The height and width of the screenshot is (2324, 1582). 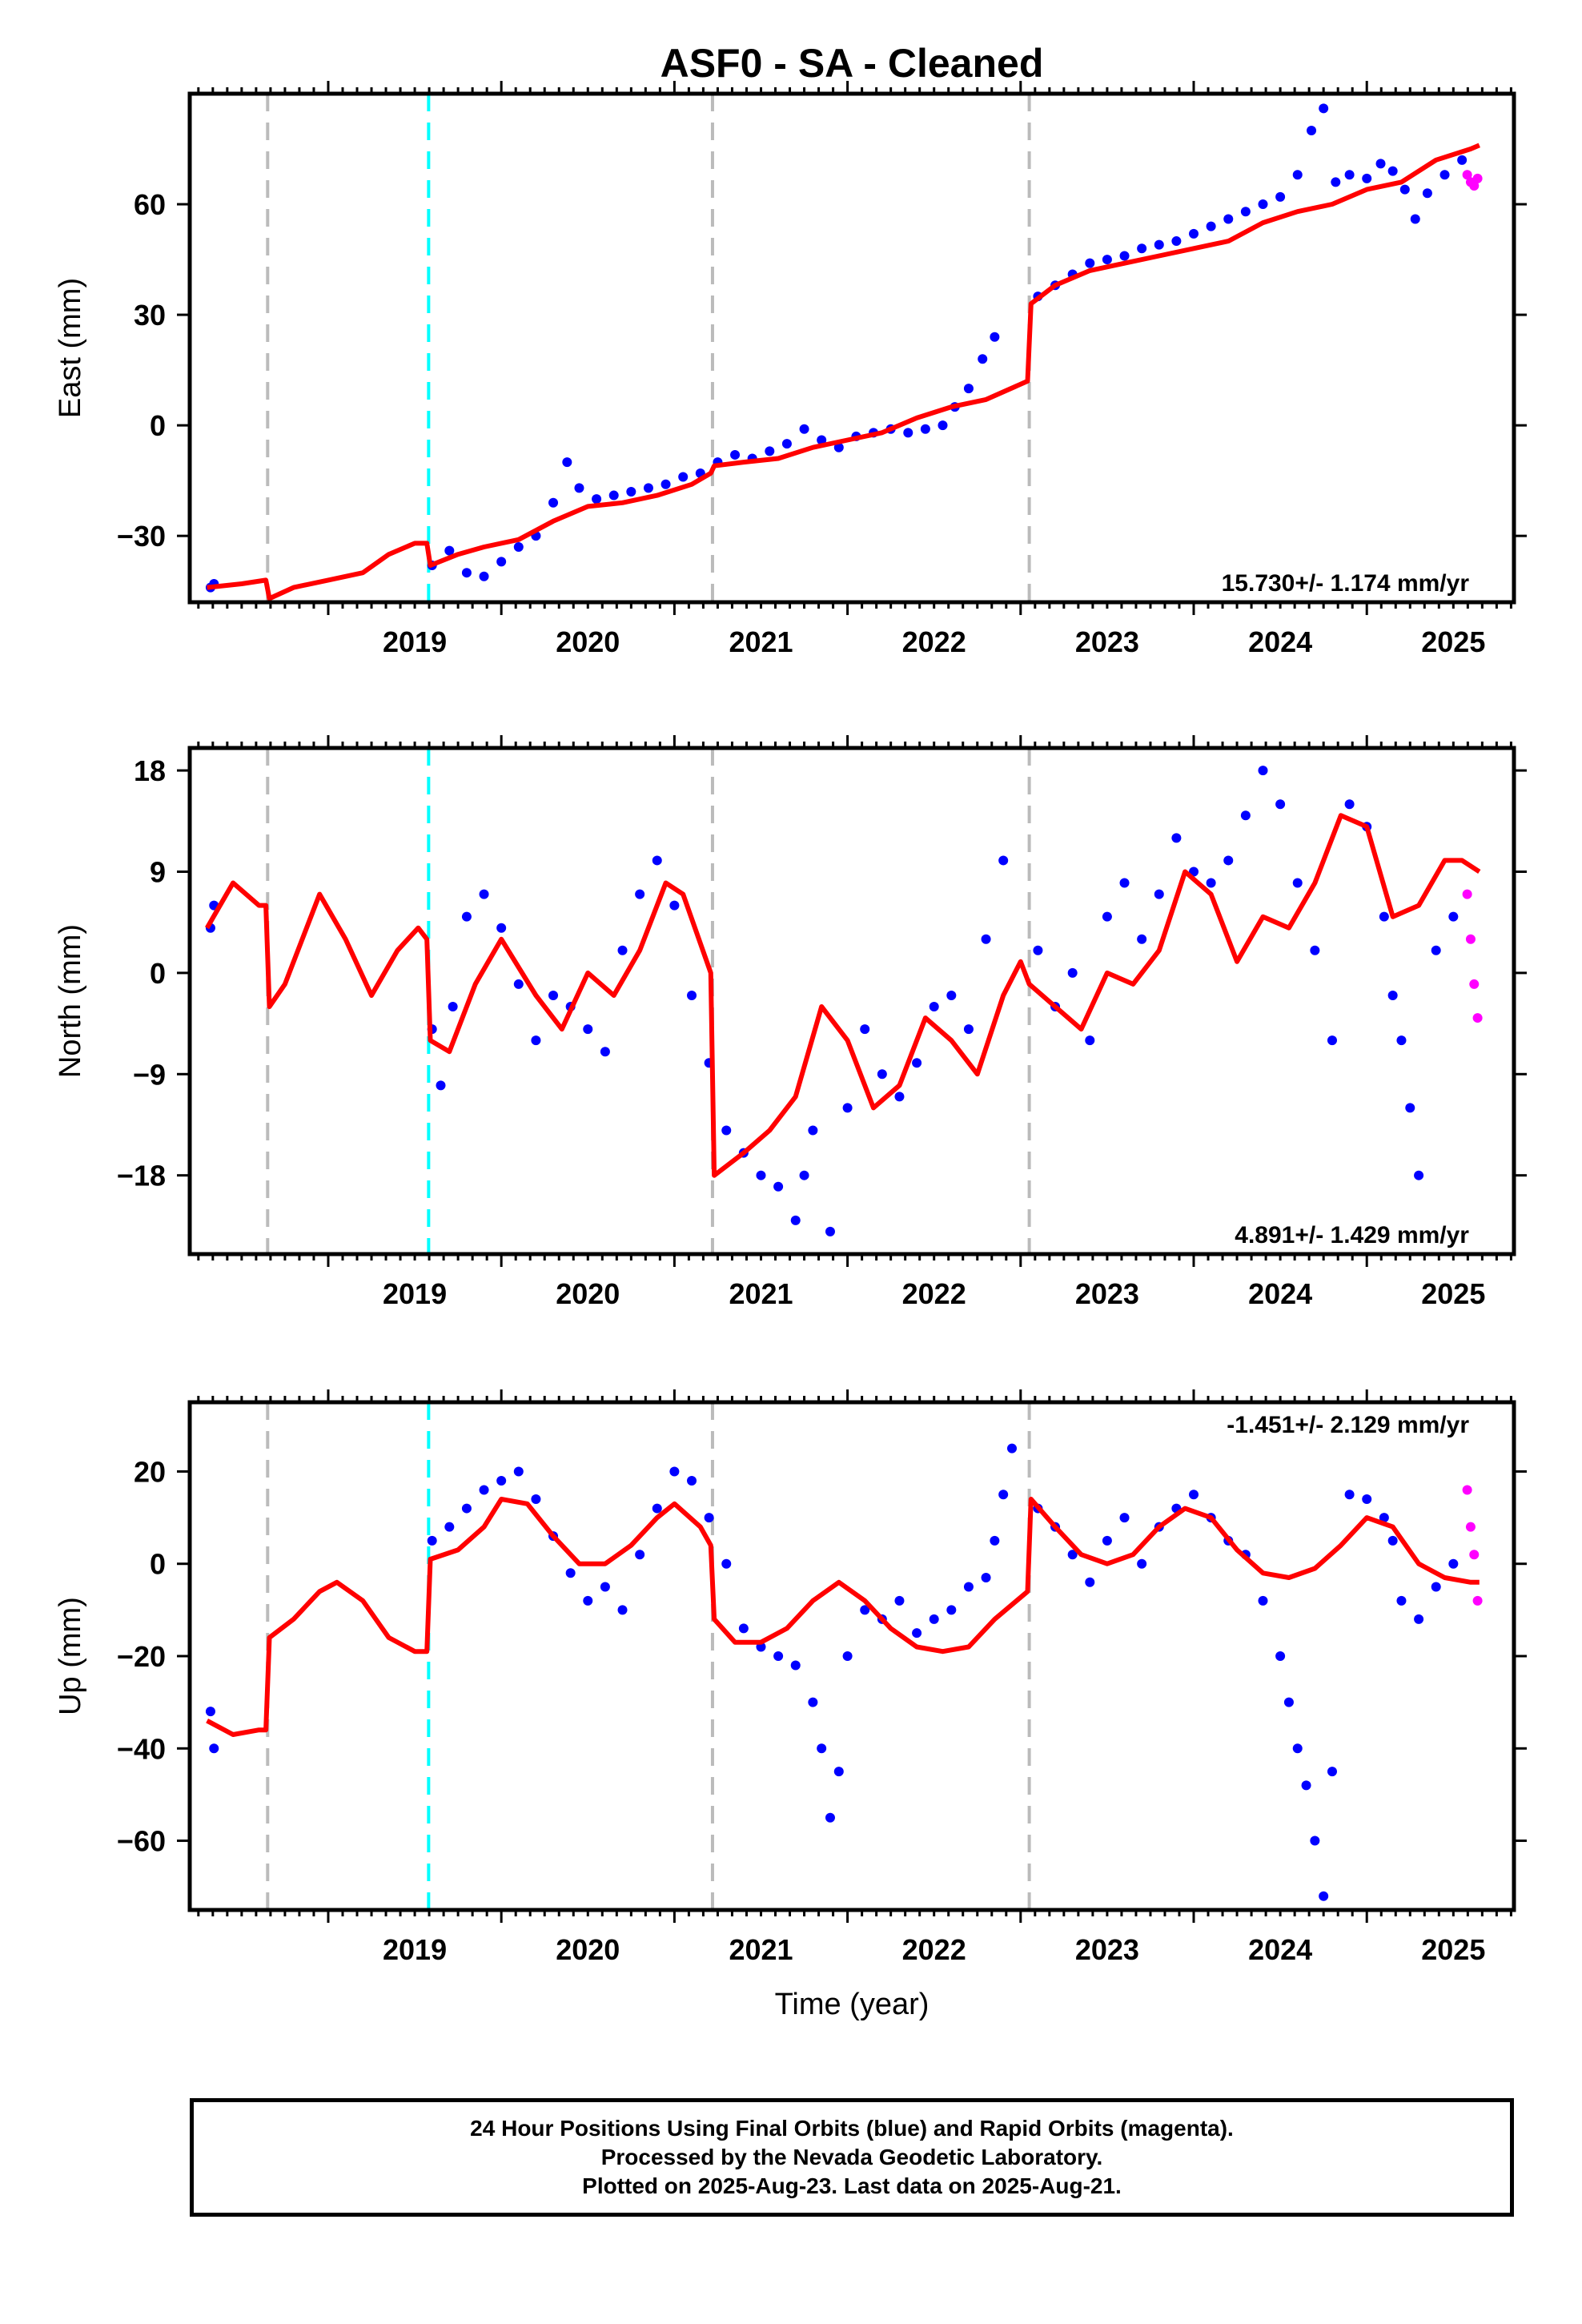 What do you see at coordinates (852, 63) in the screenshot?
I see `chart-title: ASF0 - SA - Cleaned` at bounding box center [852, 63].